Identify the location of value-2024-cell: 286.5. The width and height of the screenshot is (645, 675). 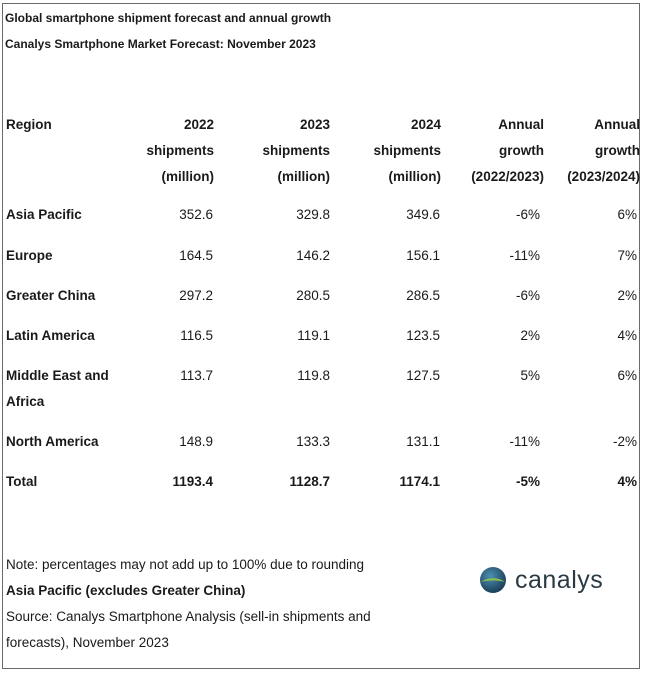
(423, 295).